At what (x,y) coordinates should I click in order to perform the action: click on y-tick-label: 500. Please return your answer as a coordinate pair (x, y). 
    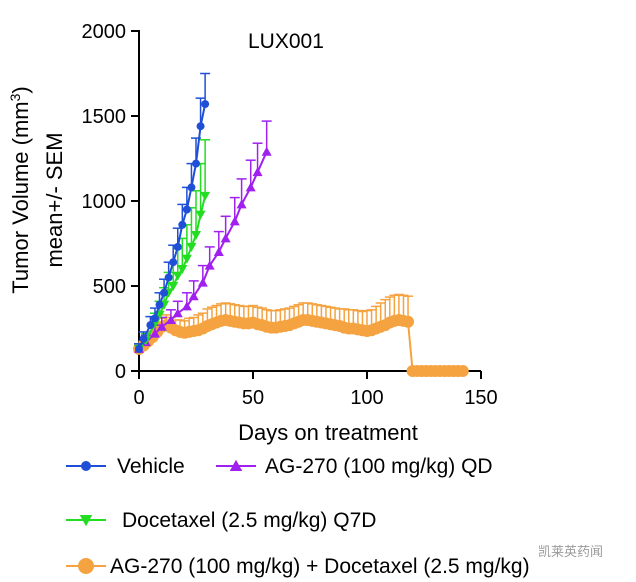
    Looking at the image, I should click on (109, 287).